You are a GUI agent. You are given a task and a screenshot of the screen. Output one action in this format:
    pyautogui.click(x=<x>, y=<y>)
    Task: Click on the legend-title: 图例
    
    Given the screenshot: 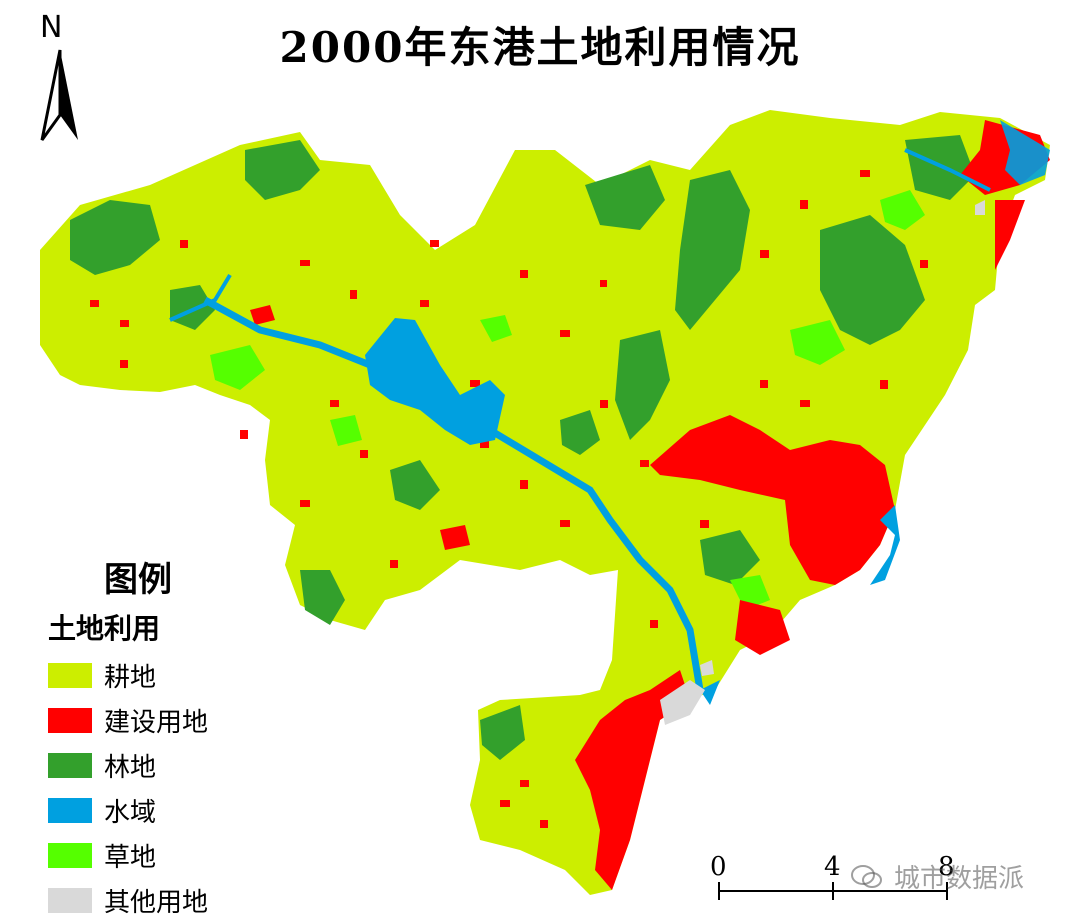 What is the action you would take?
    pyautogui.click(x=138, y=580)
    